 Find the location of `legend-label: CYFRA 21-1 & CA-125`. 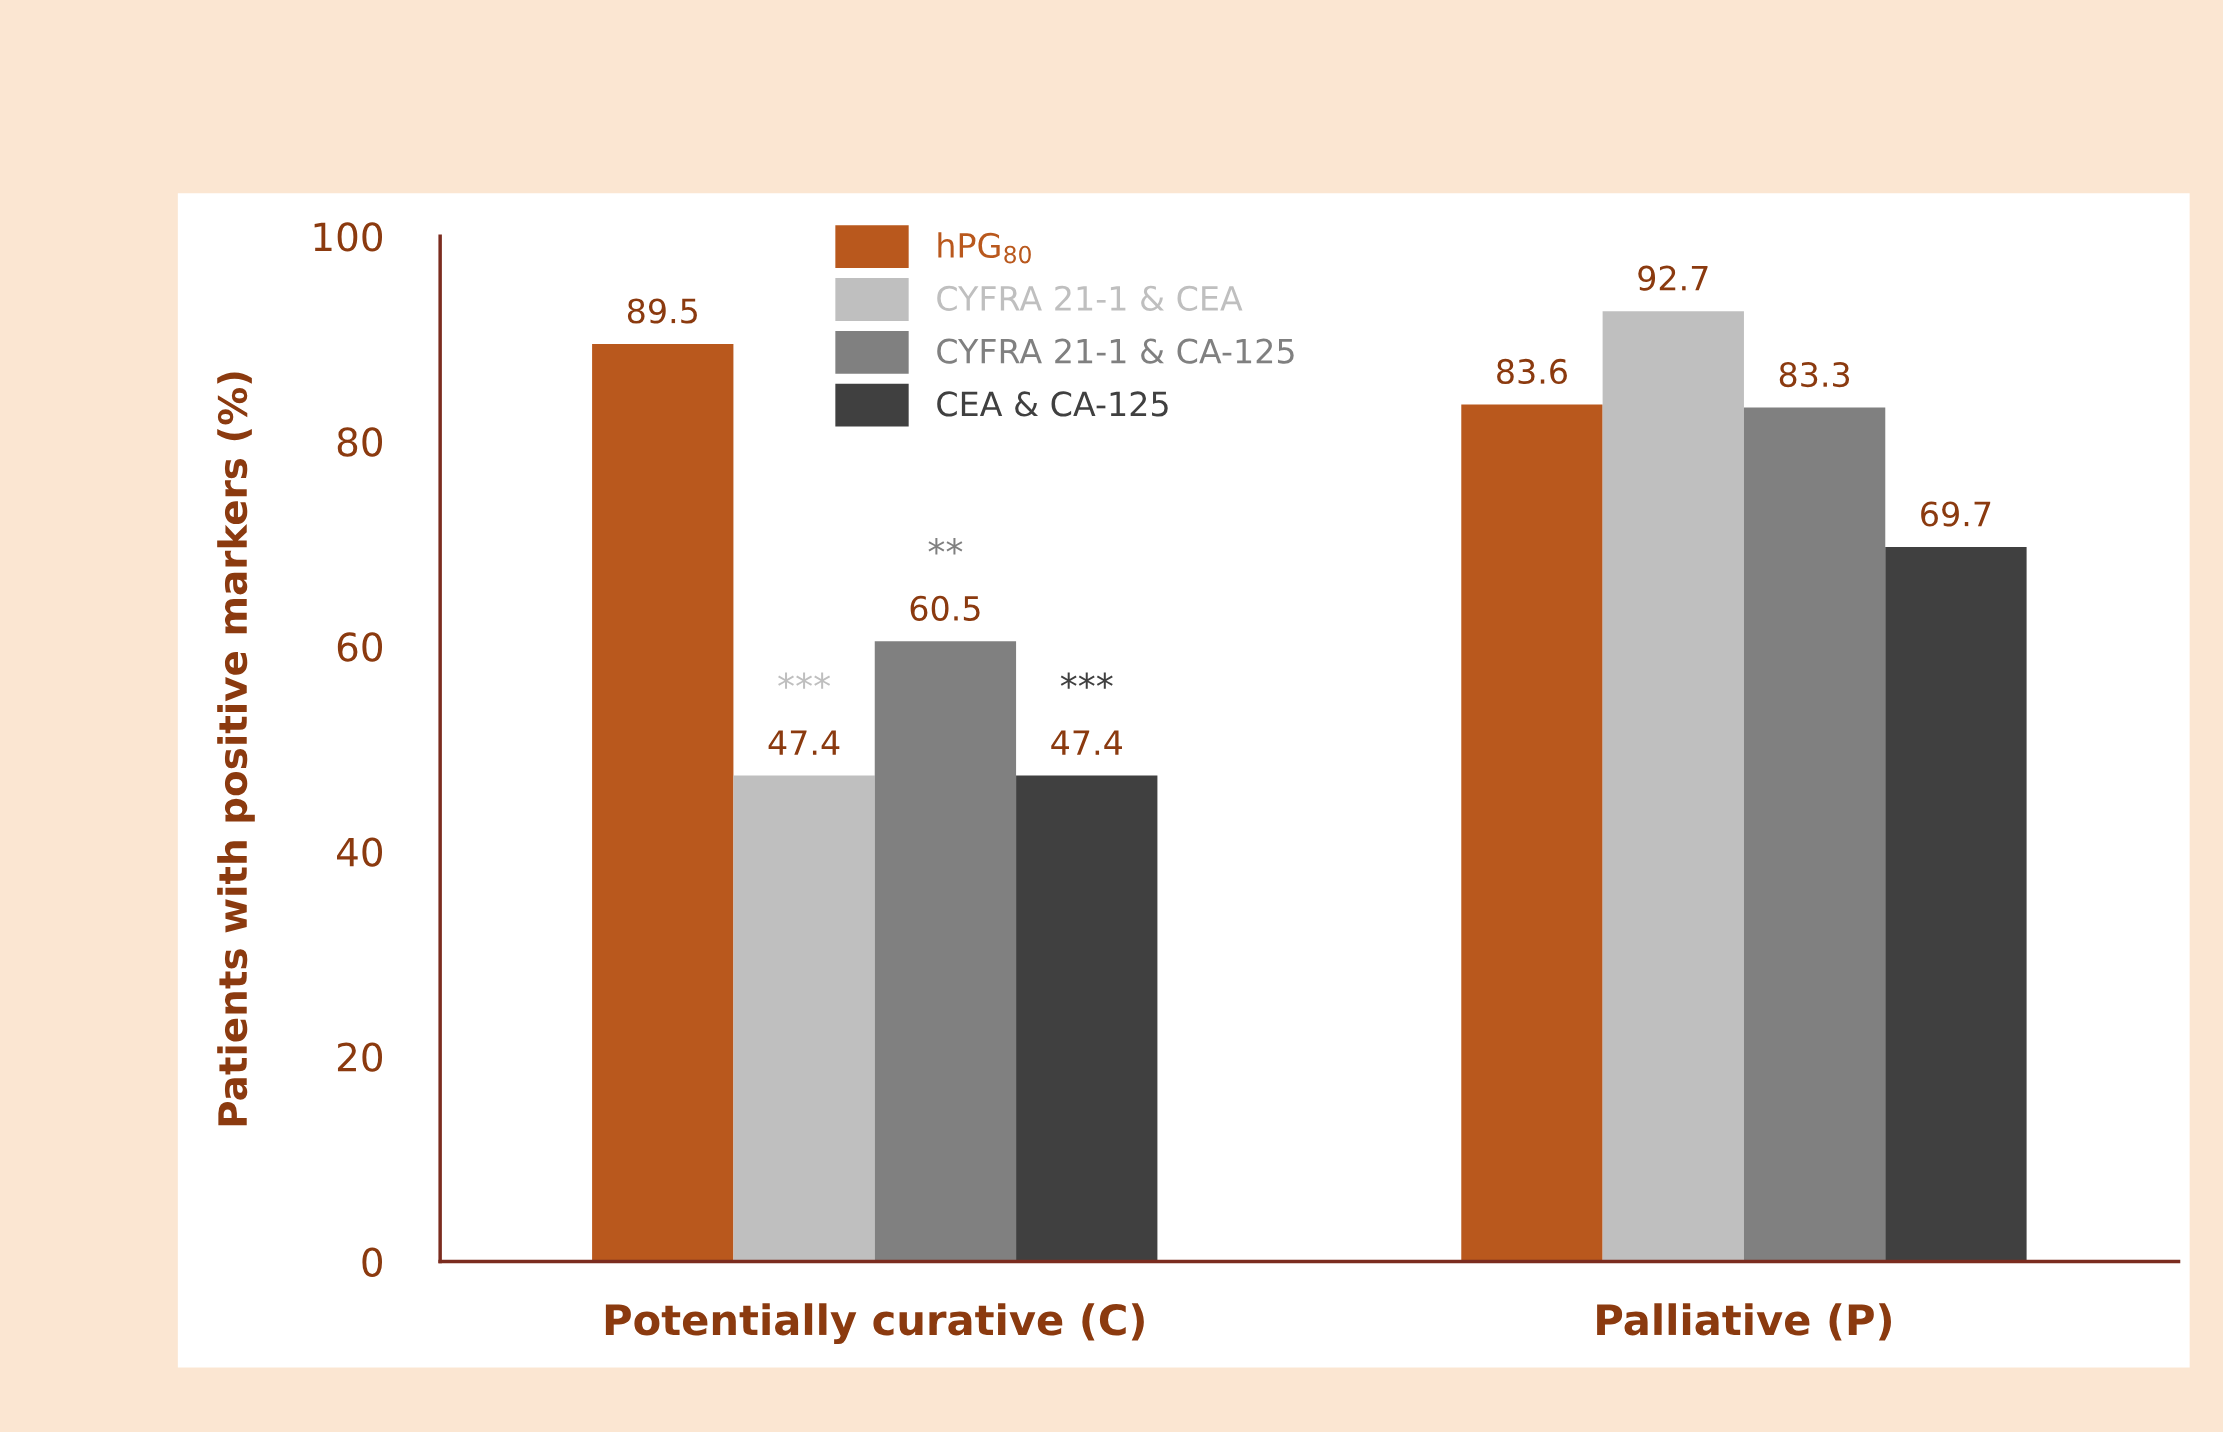

legend-label: CYFRA 21-1 & CA-125 is located at coordinates (1115, 351).